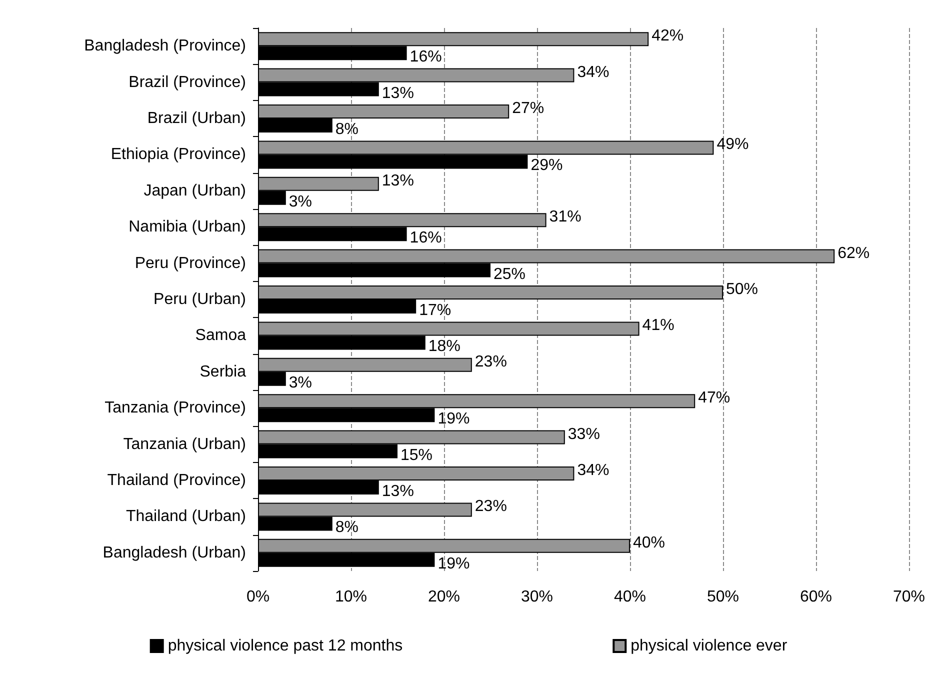 This screenshot has width=937, height=679. What do you see at coordinates (444, 597) in the screenshot?
I see `x-tick-label: 20%` at bounding box center [444, 597].